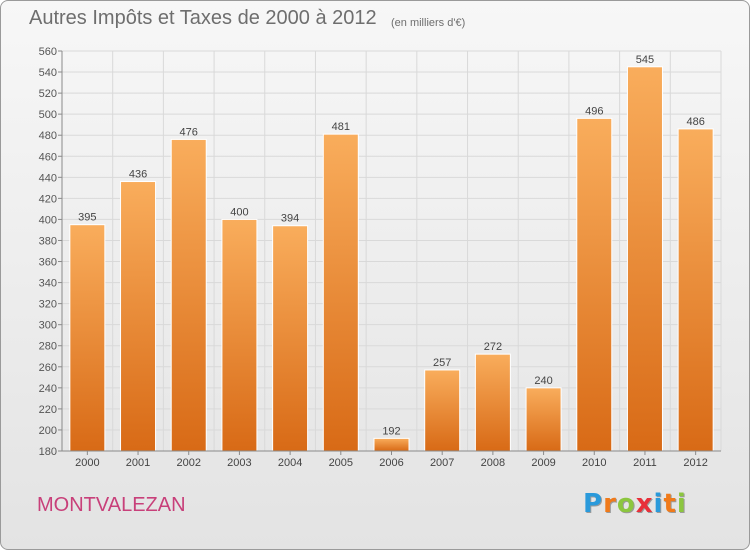 The height and width of the screenshot is (550, 750). What do you see at coordinates (48, 347) in the screenshot?
I see `y-tick-label: 280` at bounding box center [48, 347].